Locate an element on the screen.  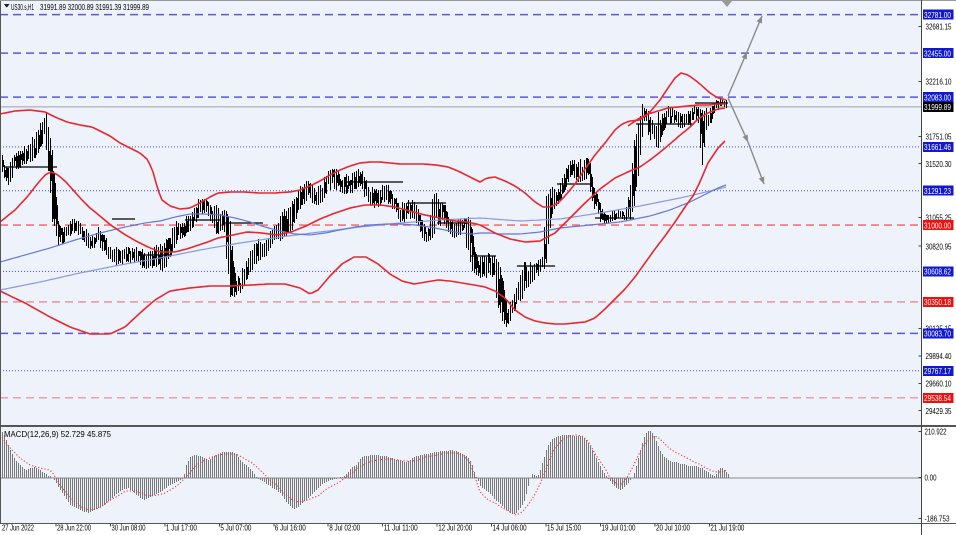
svg-text: 12 Jul 20:00 is located at coordinates (455, 528).